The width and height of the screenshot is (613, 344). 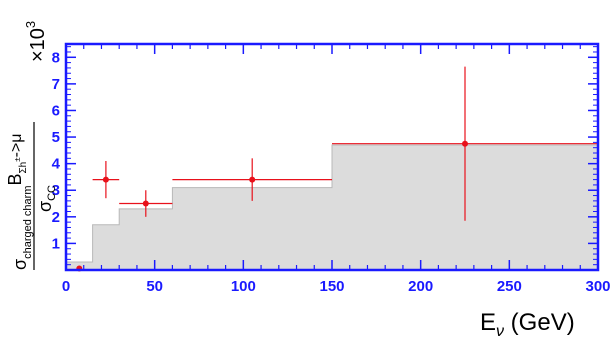 What do you see at coordinates (19, 201) in the screenshot?
I see `svg-text: σcharged charmBΣh±->μ` at bounding box center [19, 201].